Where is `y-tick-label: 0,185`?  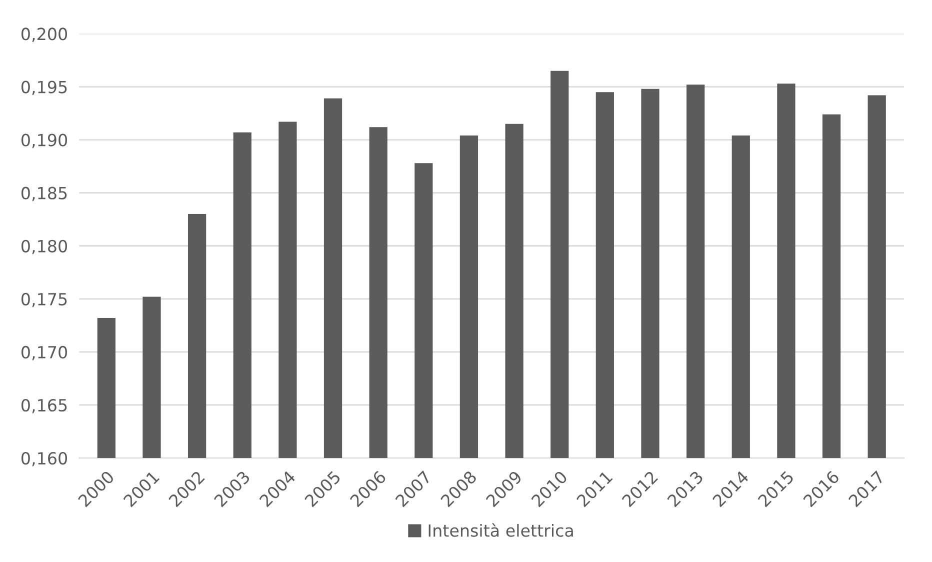 y-tick-label: 0,185 is located at coordinates (44, 194).